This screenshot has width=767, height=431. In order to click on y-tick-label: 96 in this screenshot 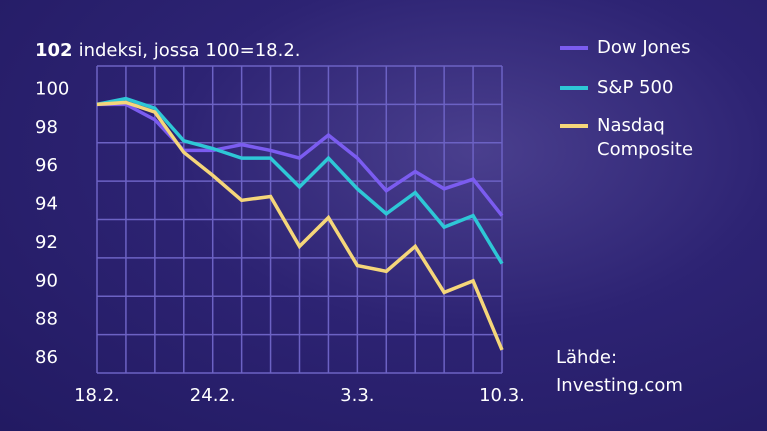, I will do `click(46, 165)`.